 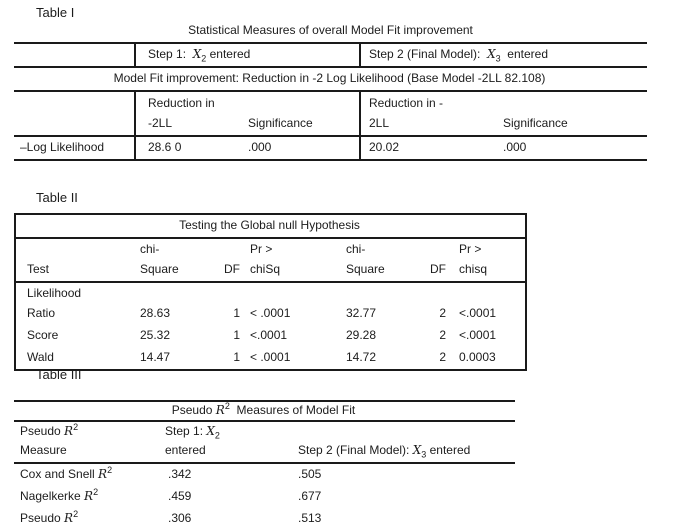 What do you see at coordinates (265, 269) in the screenshot?
I see `text-fragment: chiSq` at bounding box center [265, 269].